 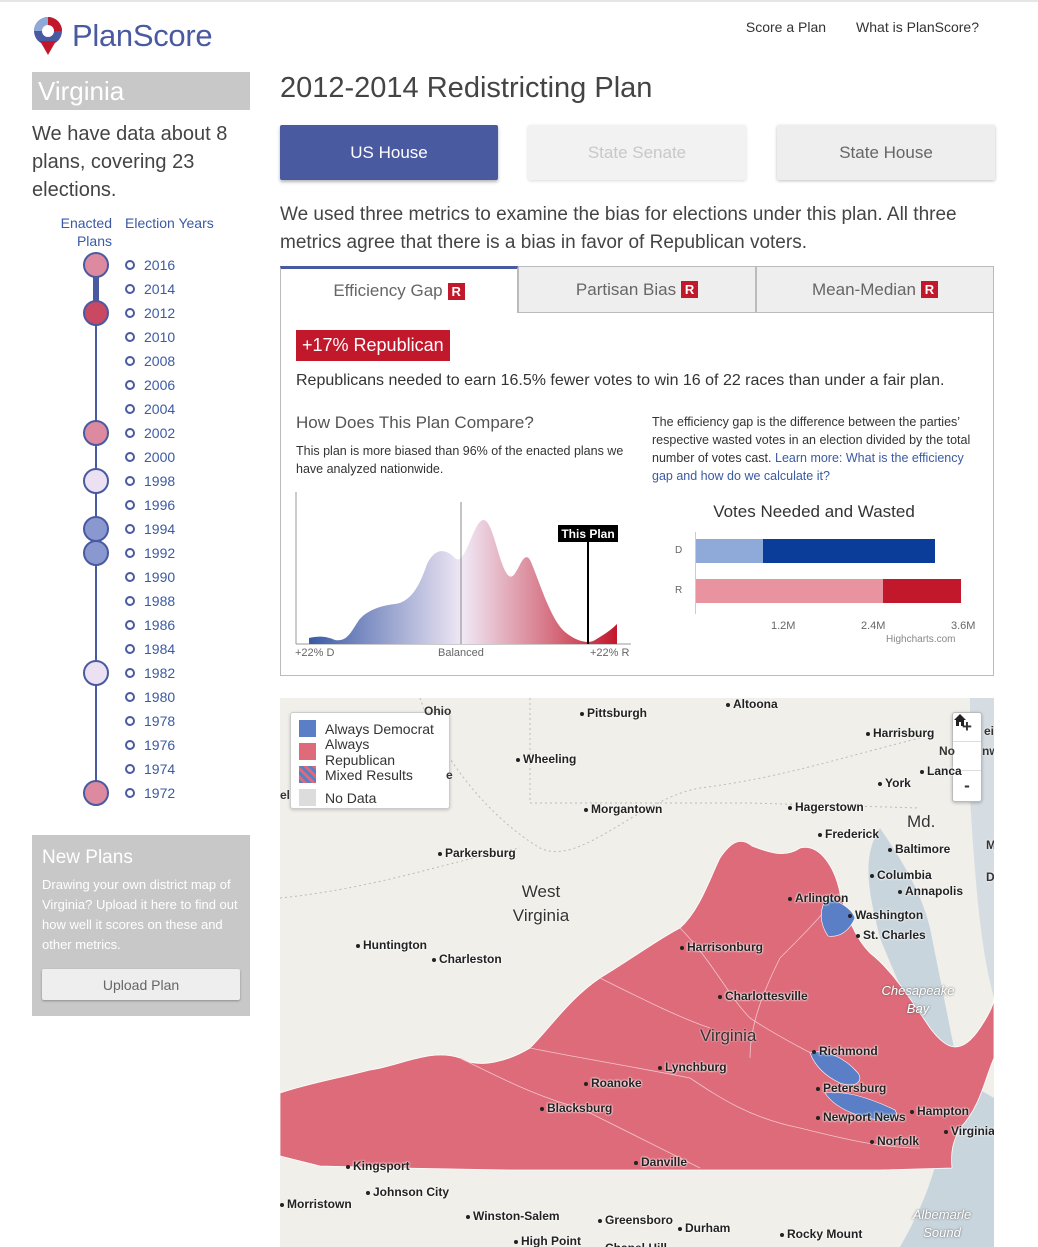 What do you see at coordinates (851, 1088) in the screenshot?
I see `city-label: Petersburg` at bounding box center [851, 1088].